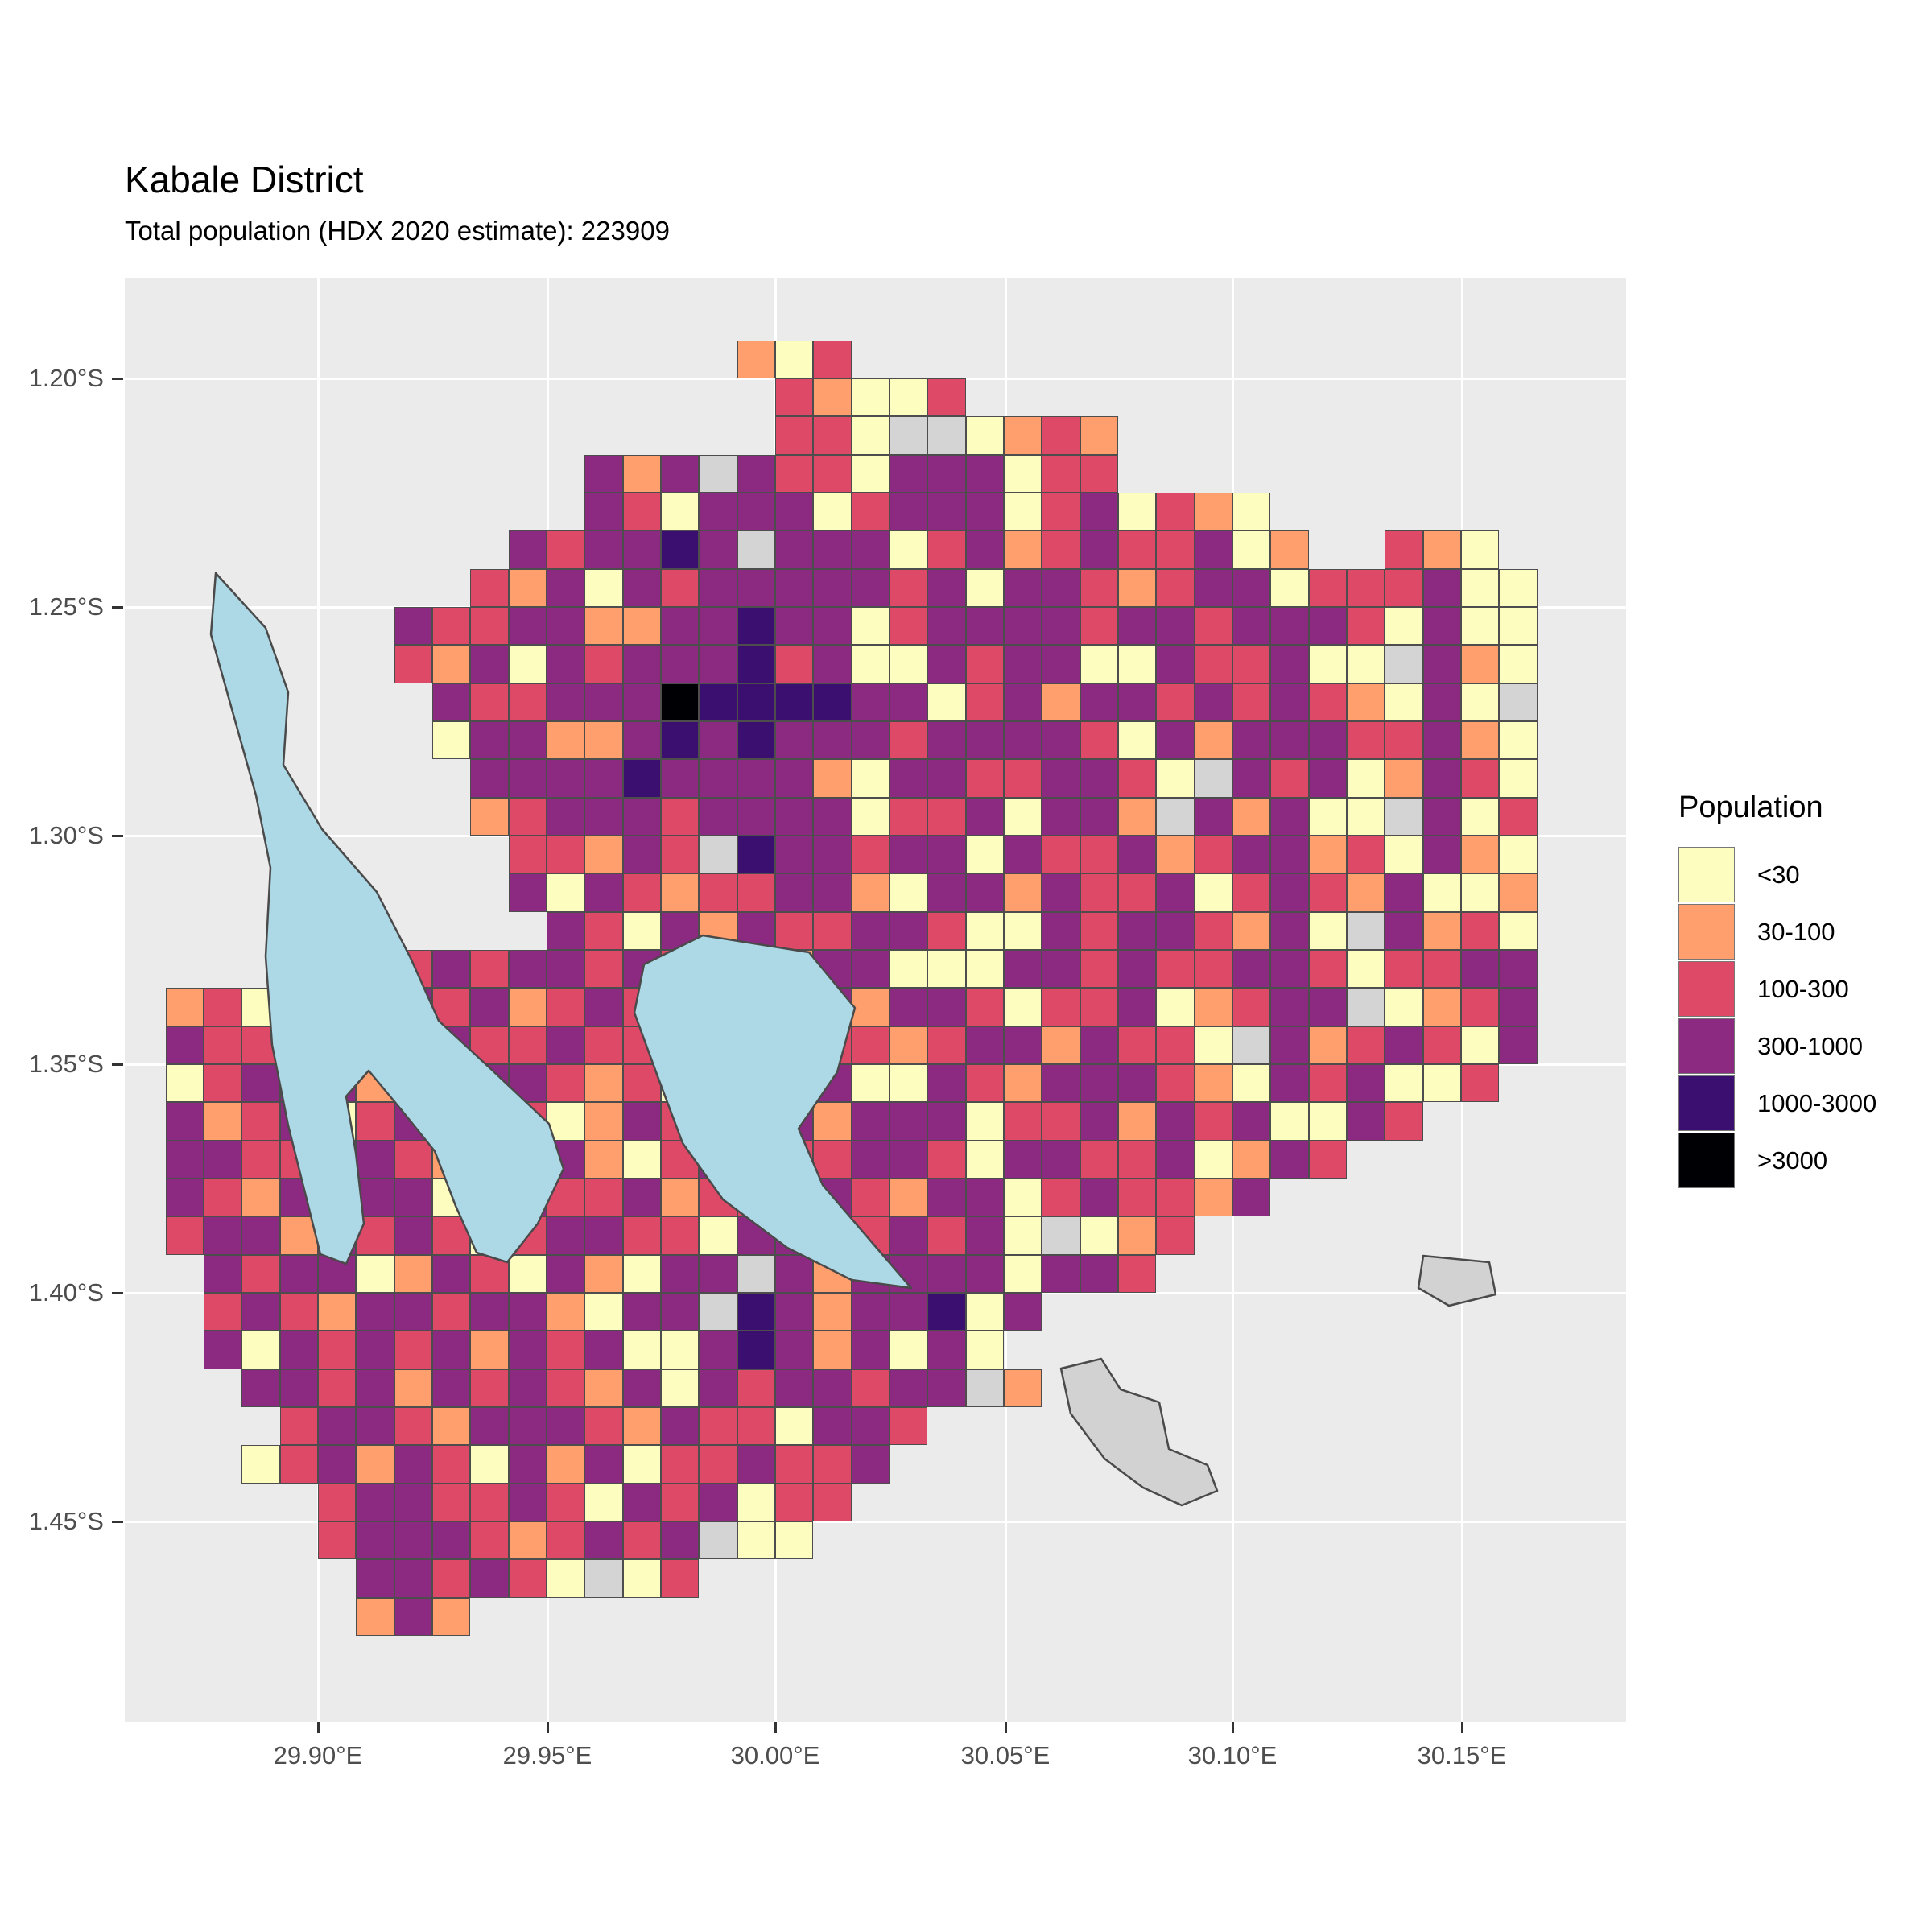 The image size is (1932, 1932). What do you see at coordinates (66, 1064) in the screenshot?
I see `y-tick-label: 1.35°S` at bounding box center [66, 1064].